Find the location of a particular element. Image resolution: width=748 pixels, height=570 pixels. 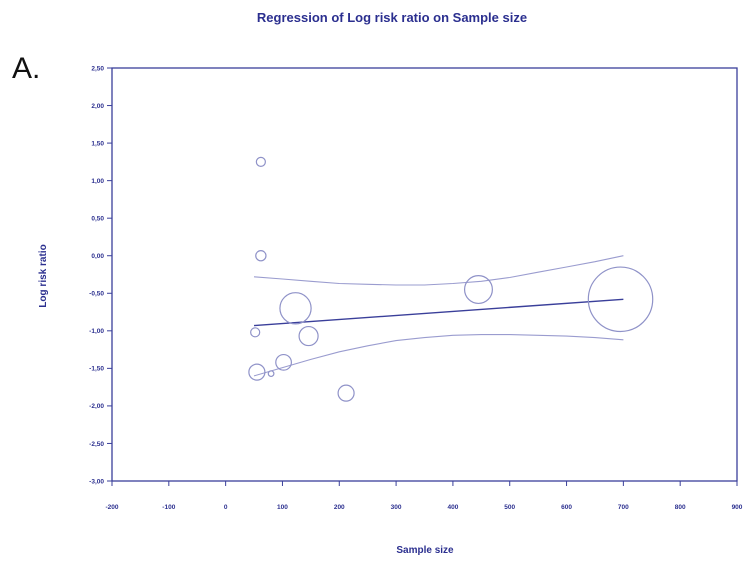

x-tick-label: 900 is located at coordinates (737, 507).